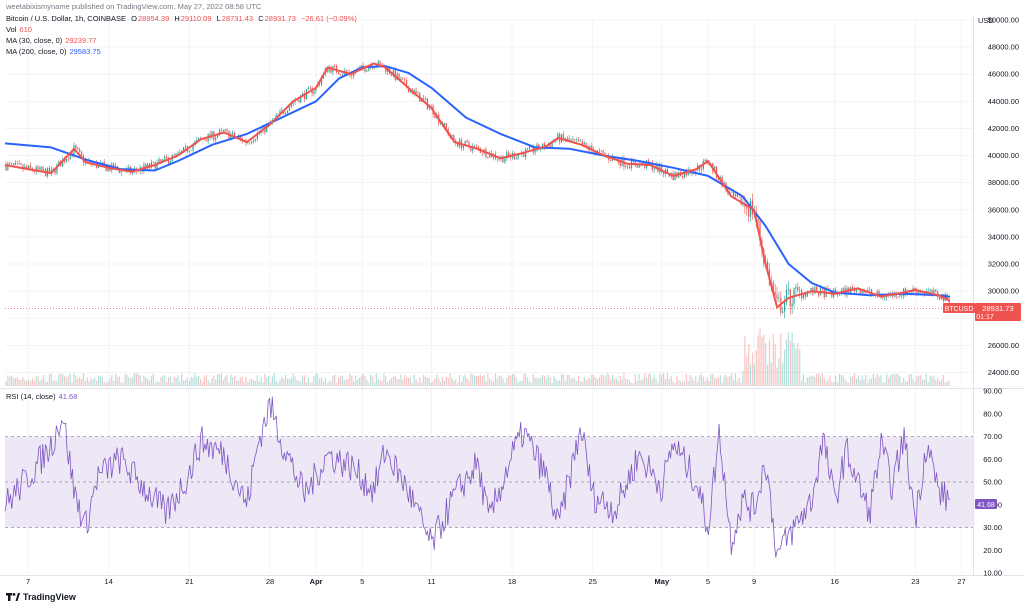 The width and height of the screenshot is (1024, 607). What do you see at coordinates (36, 51) in the screenshot?
I see `ma200-label: MA (200, close, 0)` at bounding box center [36, 51].